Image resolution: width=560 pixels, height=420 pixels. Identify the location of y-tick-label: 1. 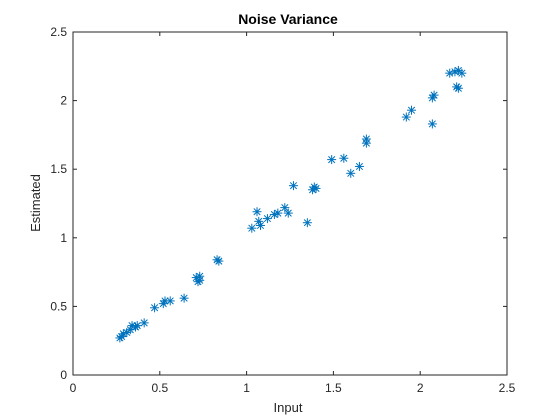
(63, 238).